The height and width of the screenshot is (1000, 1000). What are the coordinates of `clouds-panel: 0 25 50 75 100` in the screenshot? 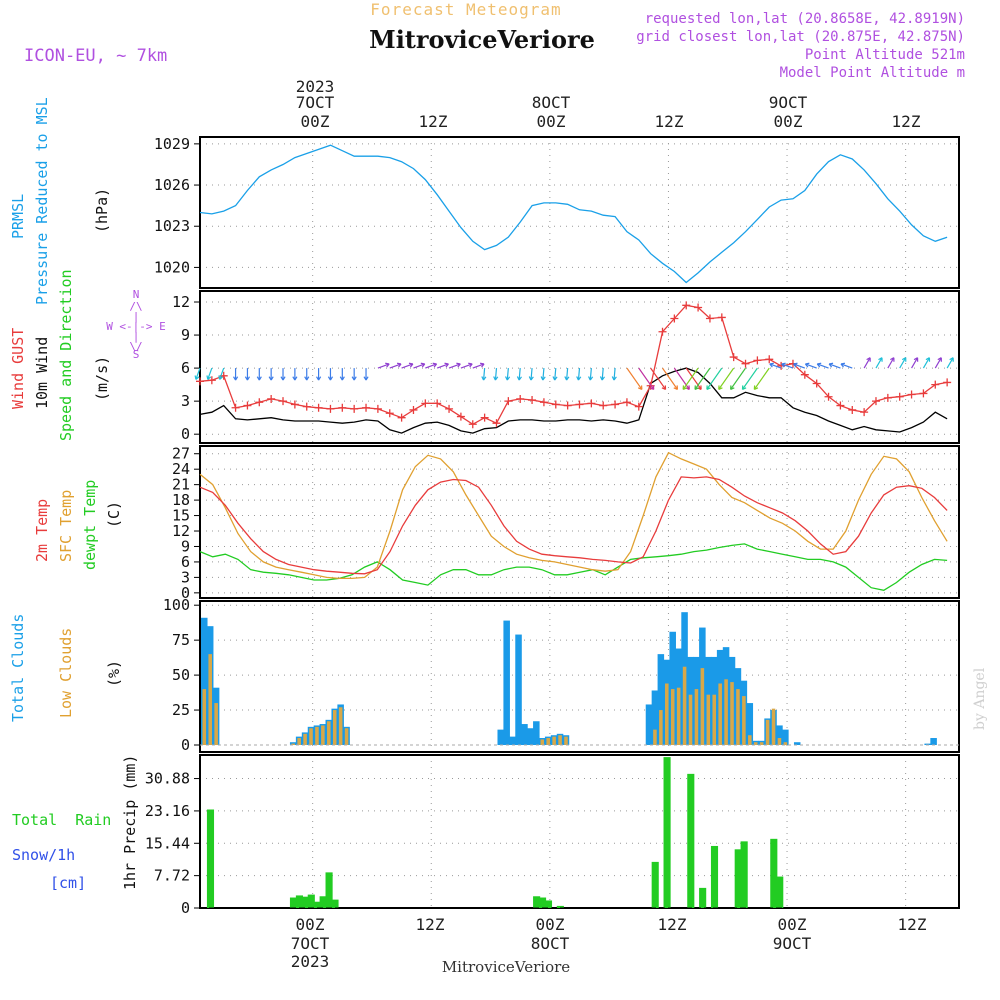 It's located at (561, 675).